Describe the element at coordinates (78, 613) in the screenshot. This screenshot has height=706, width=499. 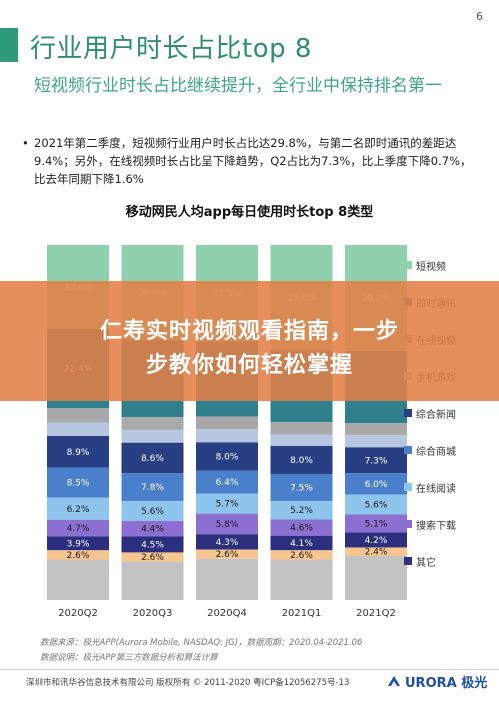
I see `x-tick-label-2020Q2: 2020Q2` at that location.